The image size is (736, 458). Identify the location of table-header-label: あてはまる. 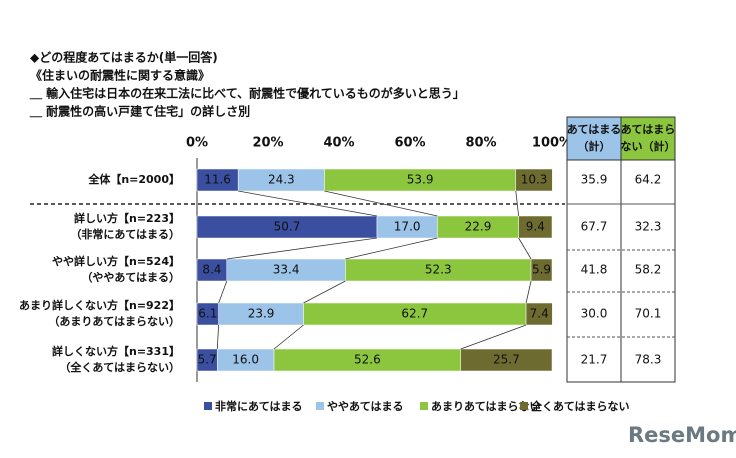
(594, 129).